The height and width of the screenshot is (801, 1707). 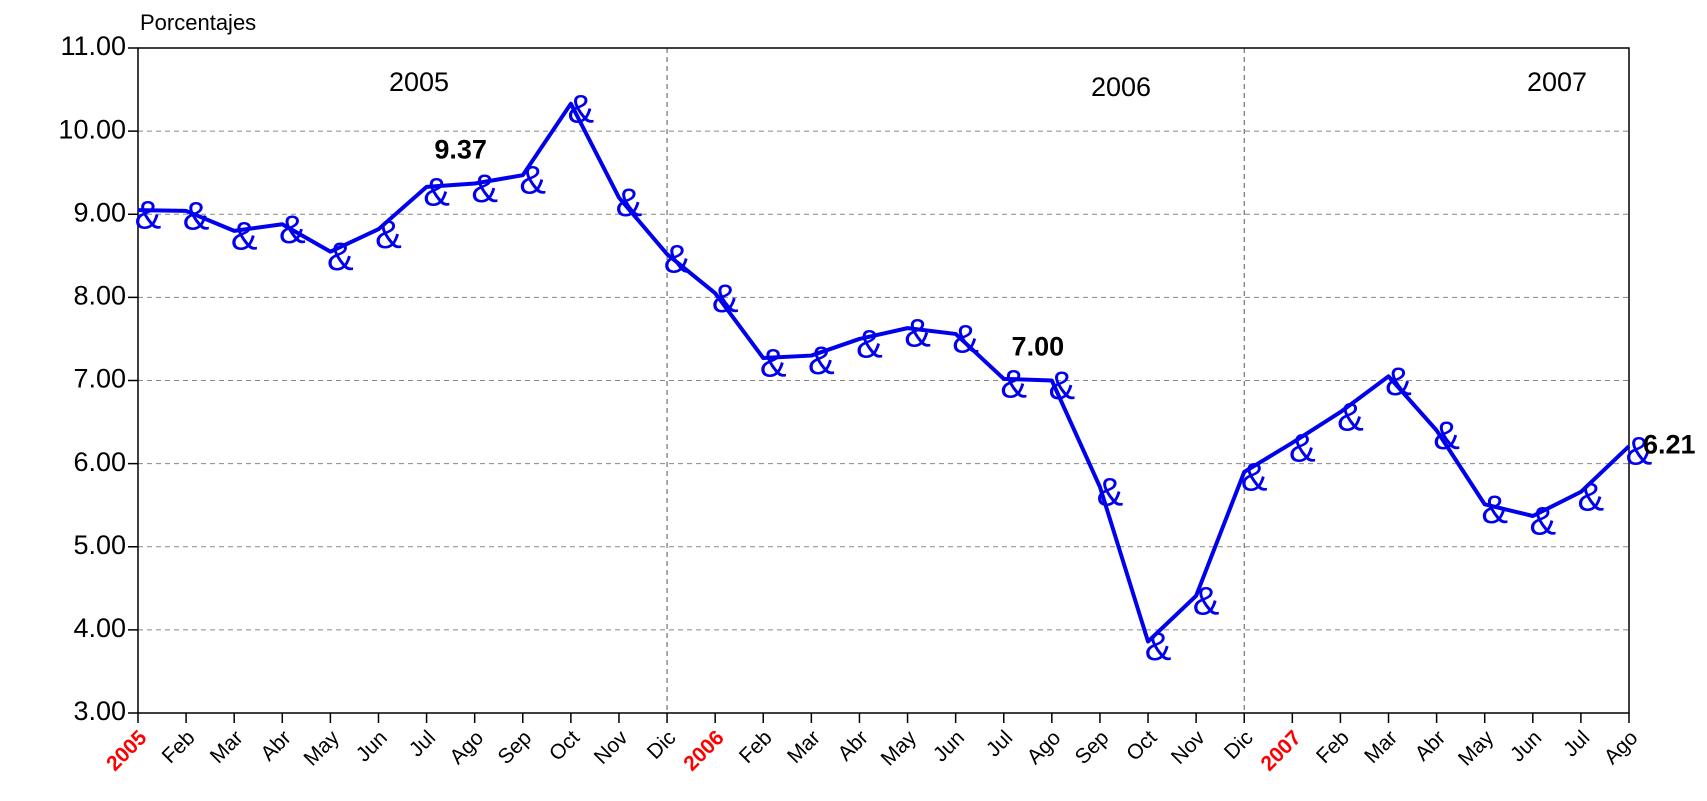 What do you see at coordinates (419, 82) in the screenshot?
I see `year-annotation: 2005` at bounding box center [419, 82].